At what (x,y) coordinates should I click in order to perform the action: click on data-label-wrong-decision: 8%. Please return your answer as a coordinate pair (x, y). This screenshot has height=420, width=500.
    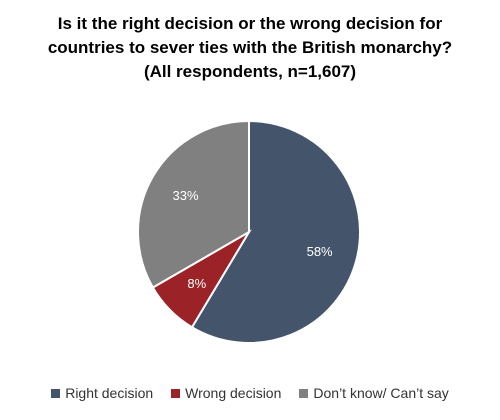
    Looking at the image, I should click on (196, 283).